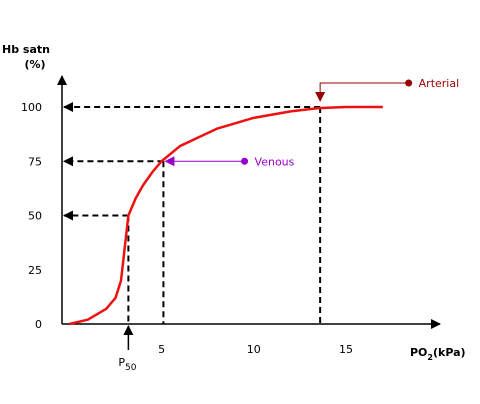 The image size is (480, 404). I want to click on y-tick-label: 50, so click(35, 216).